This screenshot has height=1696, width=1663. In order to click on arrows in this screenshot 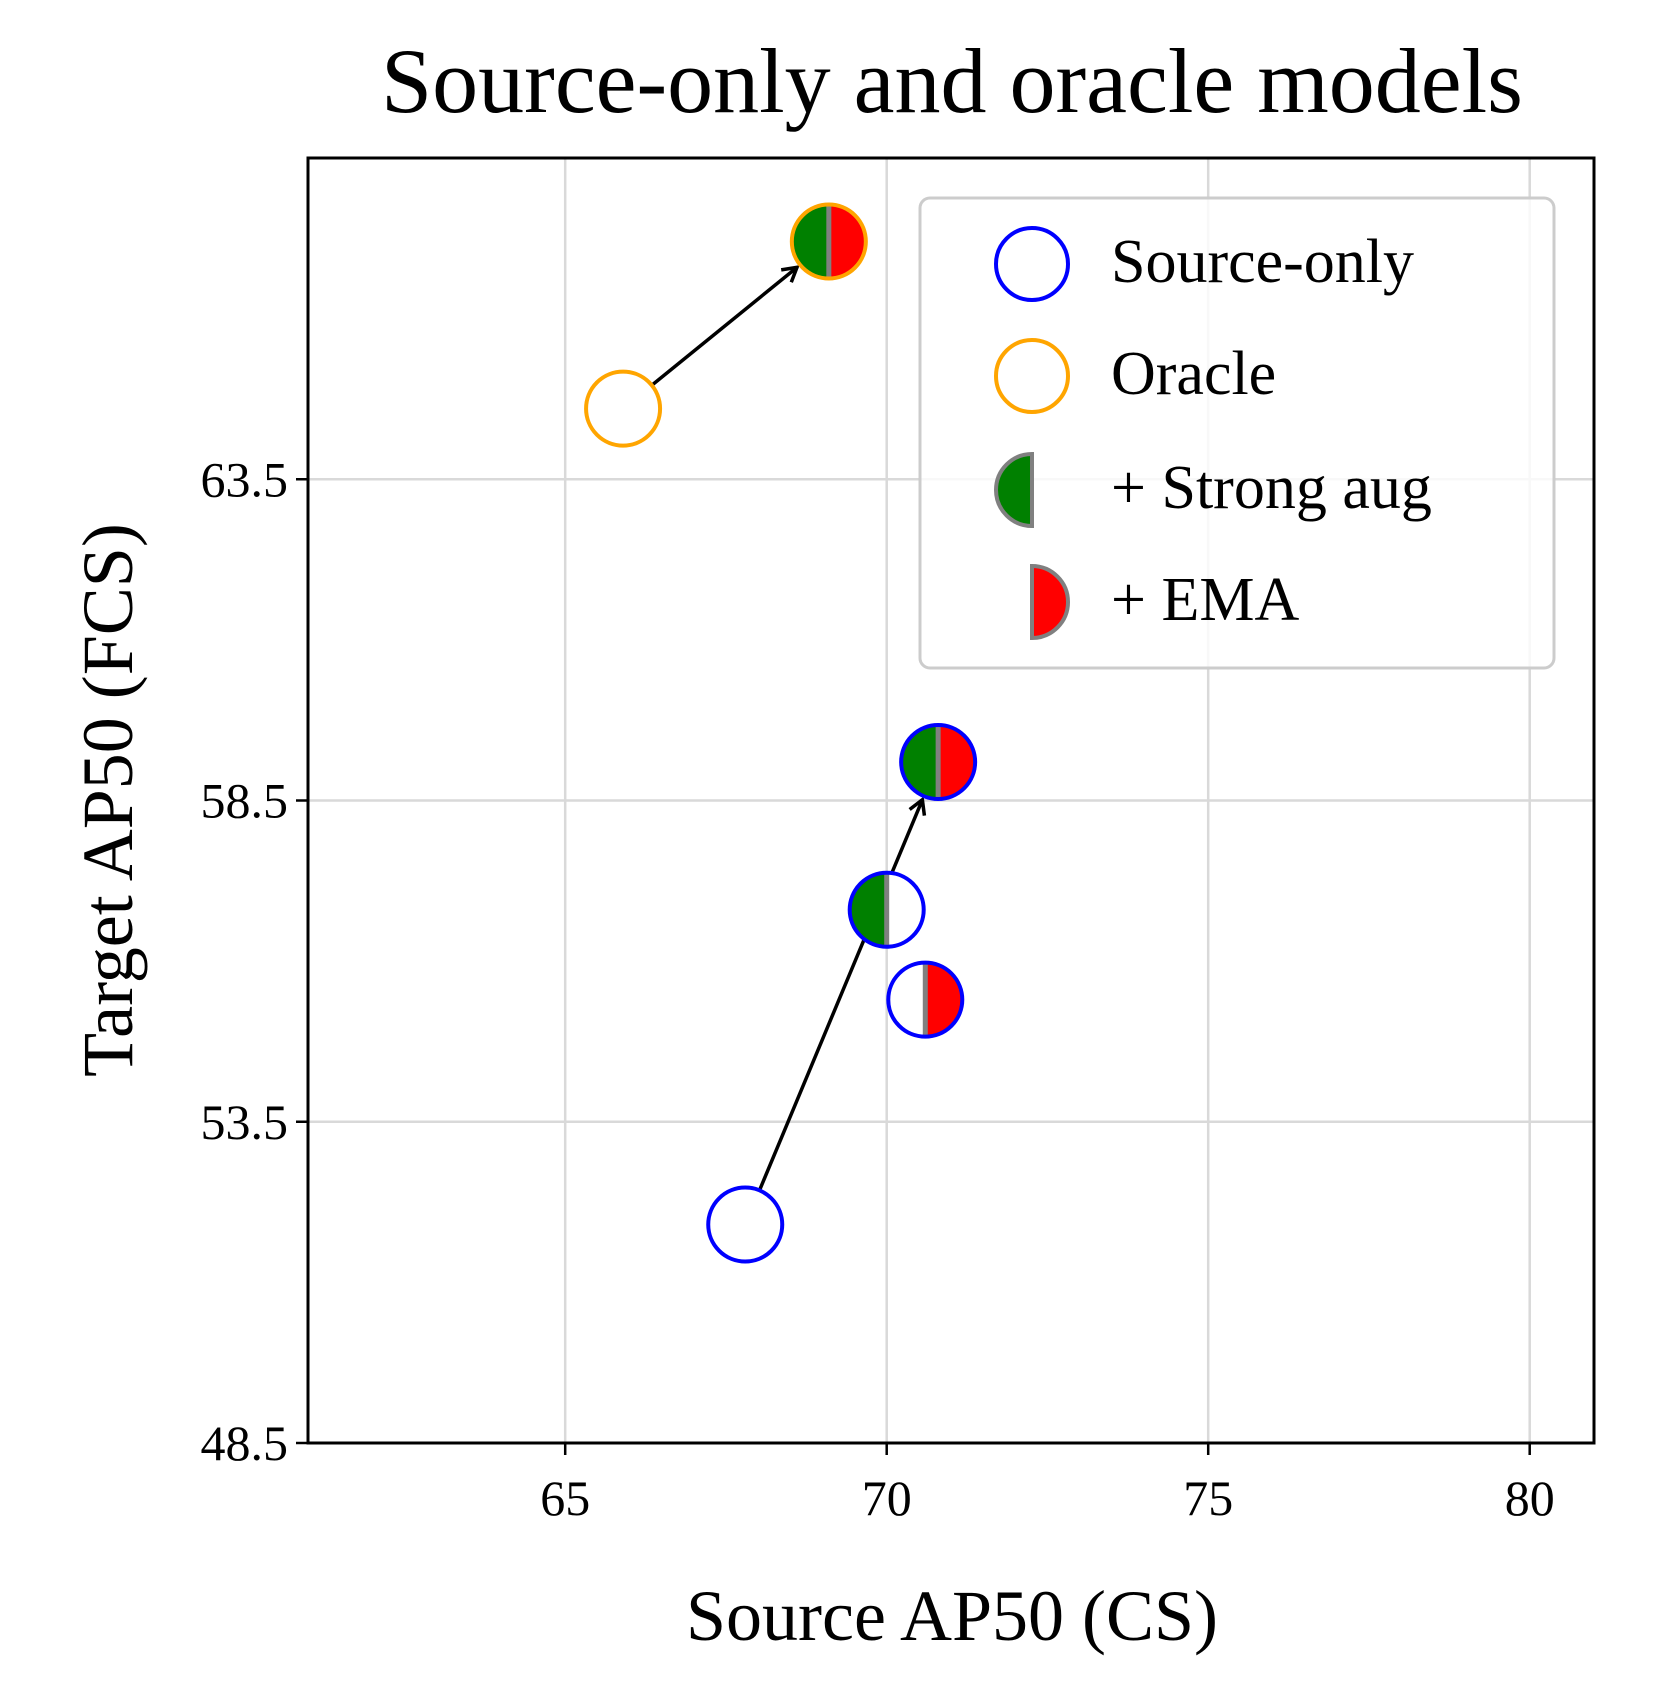, I will do `click(788, 729)`.